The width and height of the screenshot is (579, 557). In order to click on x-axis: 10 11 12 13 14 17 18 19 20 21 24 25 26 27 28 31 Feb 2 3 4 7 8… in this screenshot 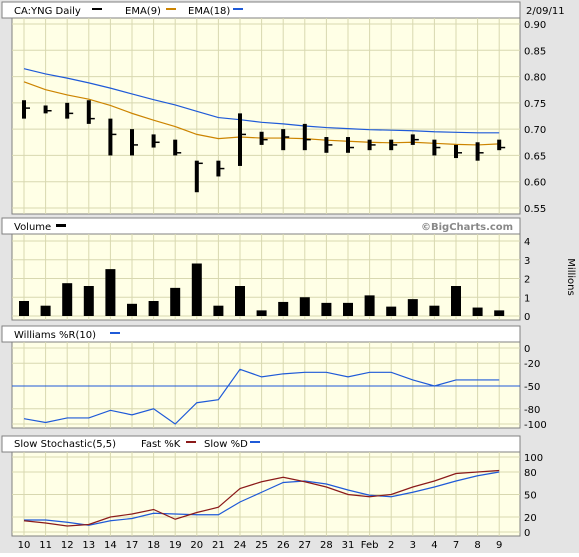, I will do `click(260, 545)`.